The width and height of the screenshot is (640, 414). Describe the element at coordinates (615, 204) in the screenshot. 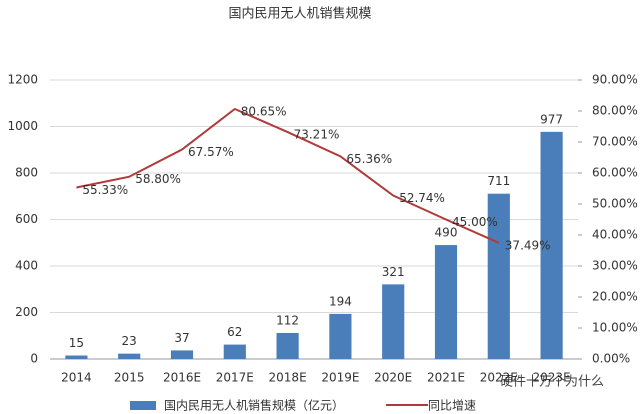

I see `y2-tick-label: 50.00%` at that location.